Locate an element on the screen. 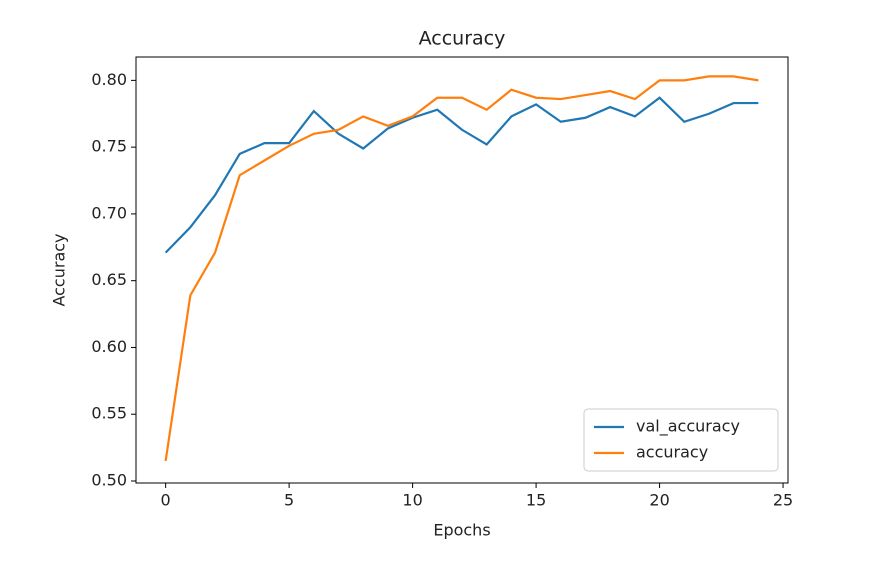 The width and height of the screenshot is (882, 568). x-tick-label: 0 is located at coordinates (166, 500).